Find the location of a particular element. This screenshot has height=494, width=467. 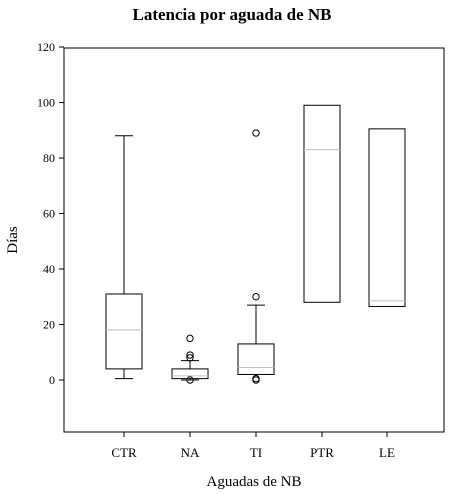

x-axis: CTR NA TI PTR LE is located at coordinates (253, 446).